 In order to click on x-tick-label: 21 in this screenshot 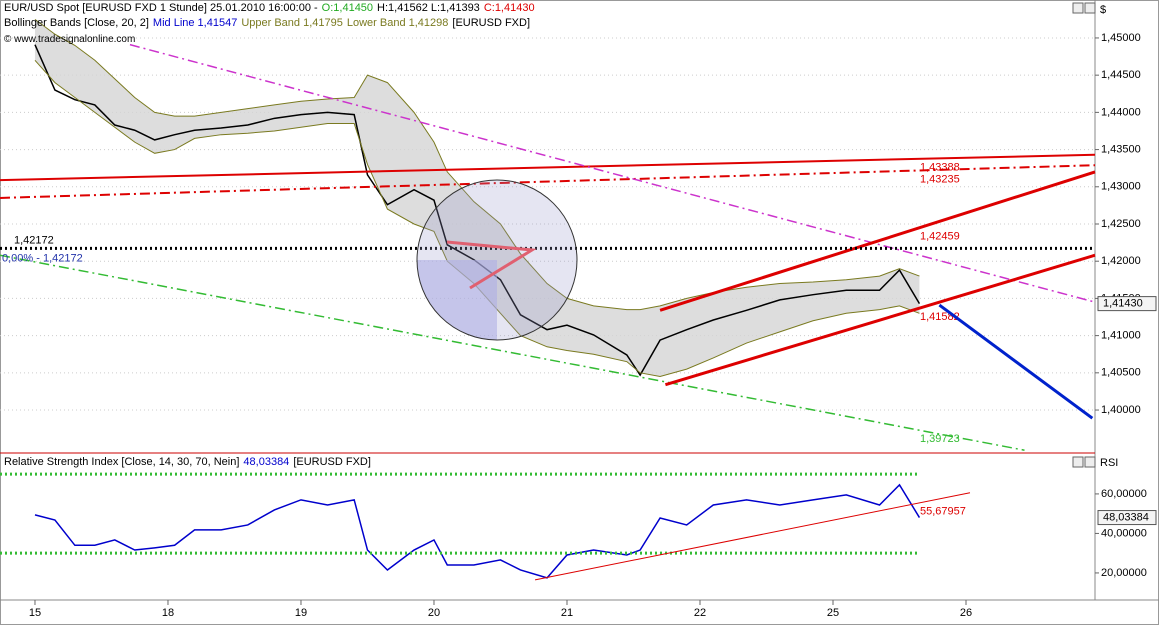, I will do `click(567, 613)`.